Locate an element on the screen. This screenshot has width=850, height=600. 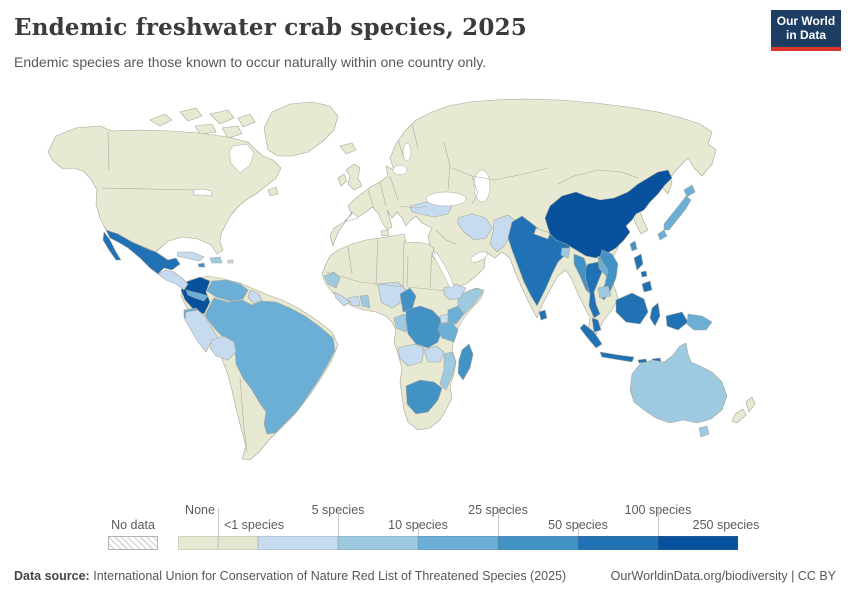
legend-bin-<1 is located at coordinates (238, 543).